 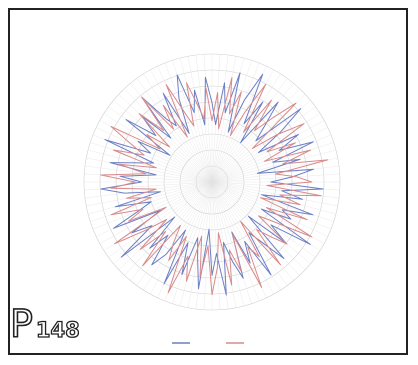 I want to click on page-number: 148, so click(x=57, y=329).